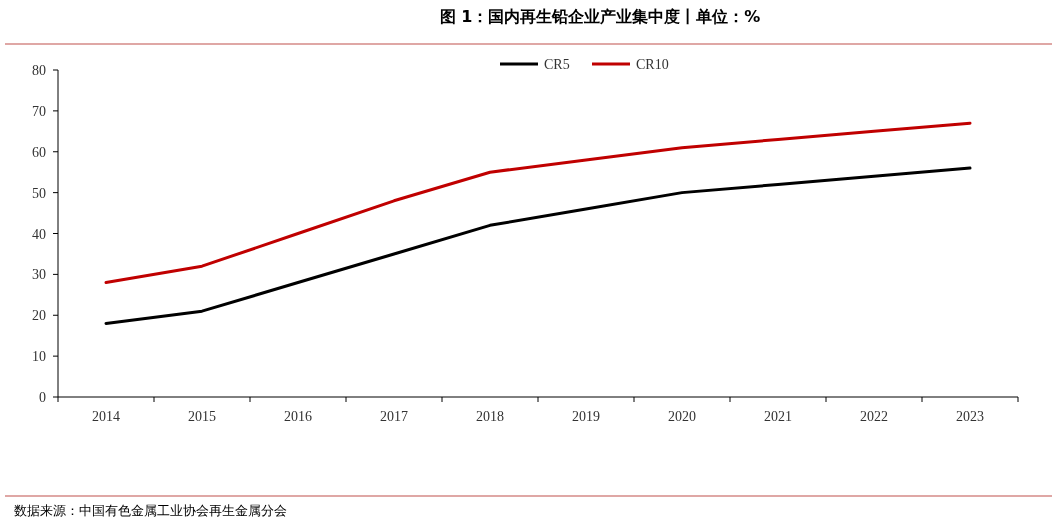  Describe the element at coordinates (39, 357) in the screenshot. I see `y-tick-label: 10` at that location.